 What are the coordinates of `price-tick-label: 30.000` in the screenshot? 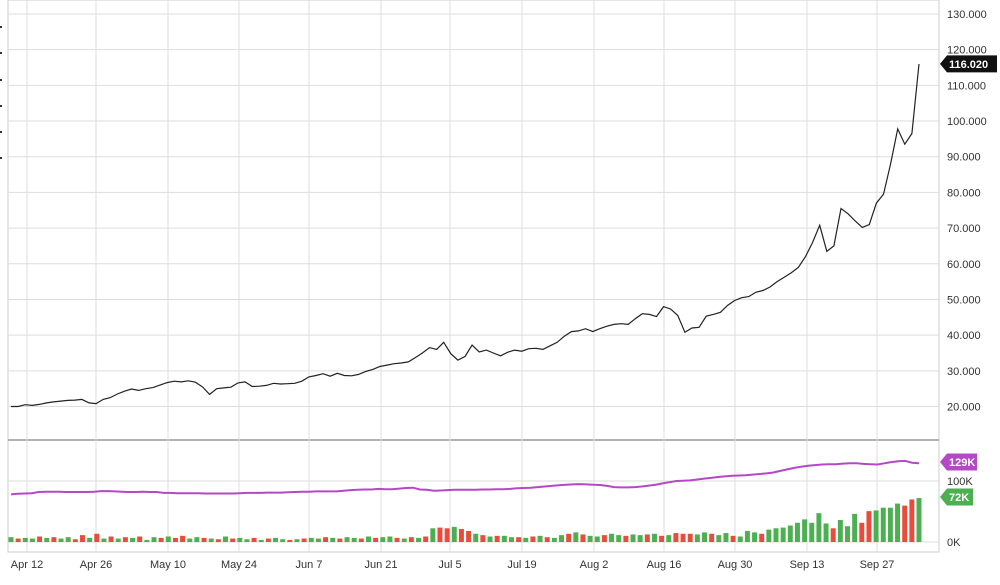 It's located at (964, 372).